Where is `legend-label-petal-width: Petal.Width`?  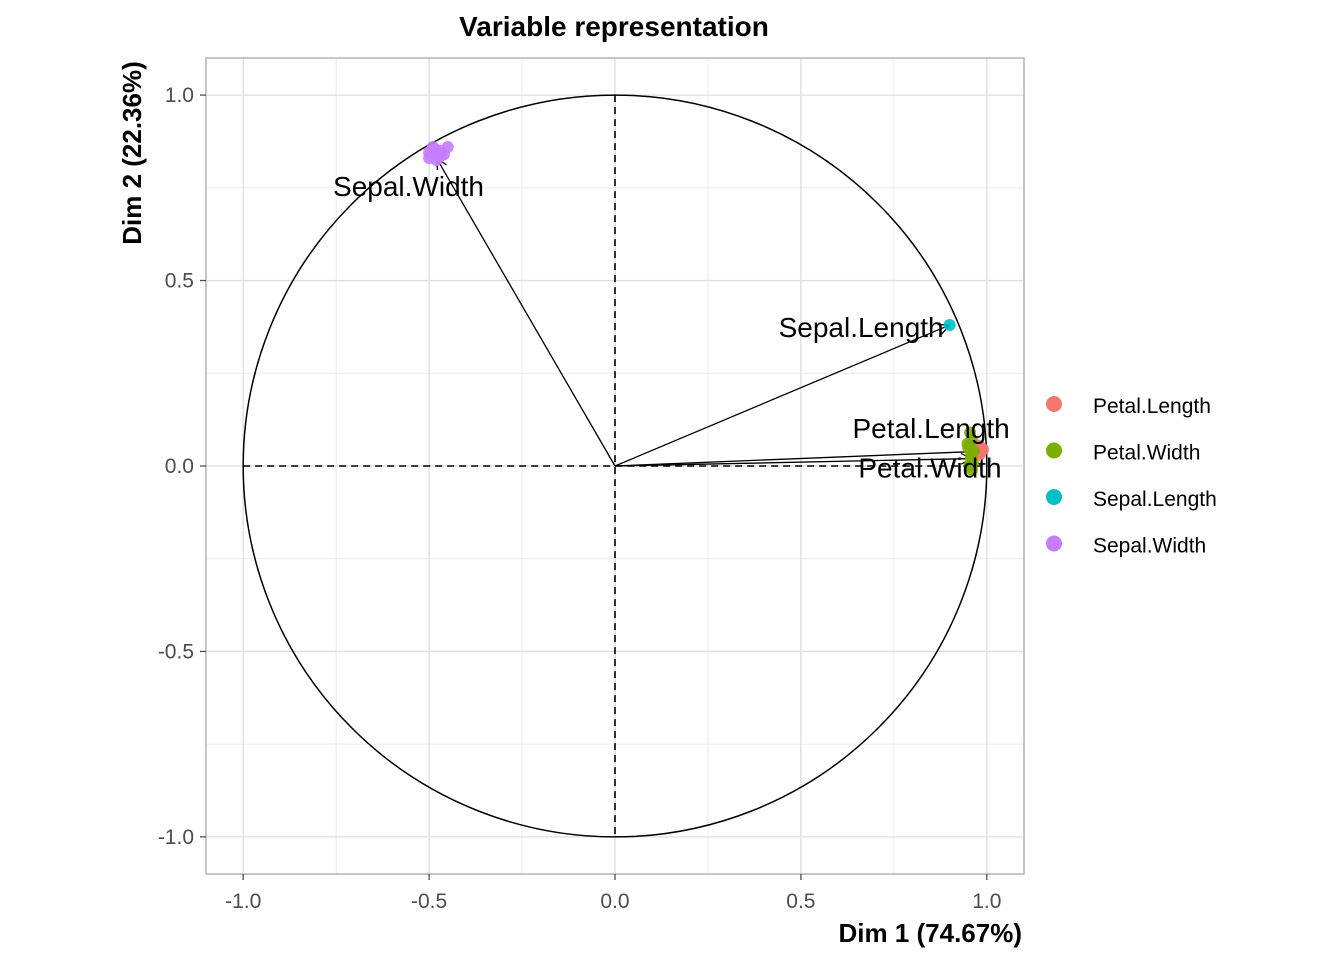 legend-label-petal-width: Petal.Width is located at coordinates (1146, 453).